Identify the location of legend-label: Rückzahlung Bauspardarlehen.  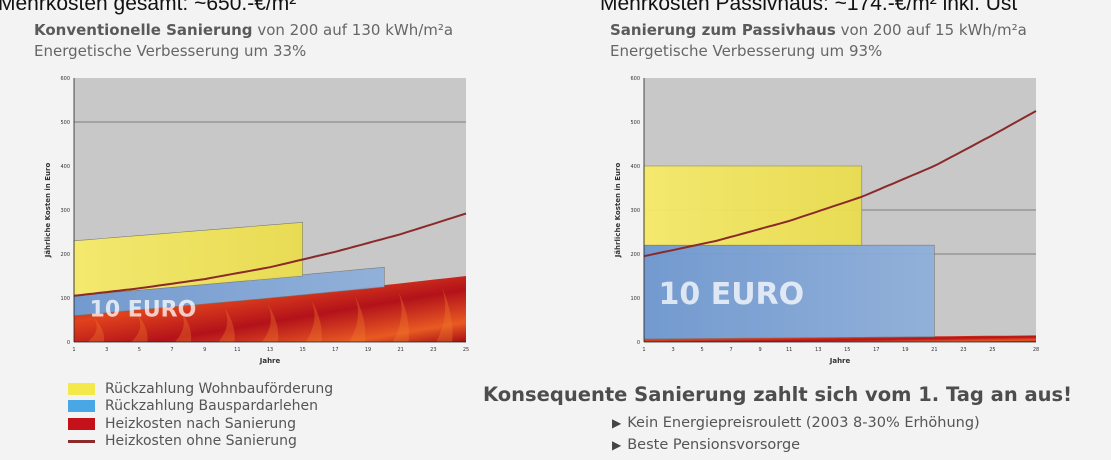
(211, 406).